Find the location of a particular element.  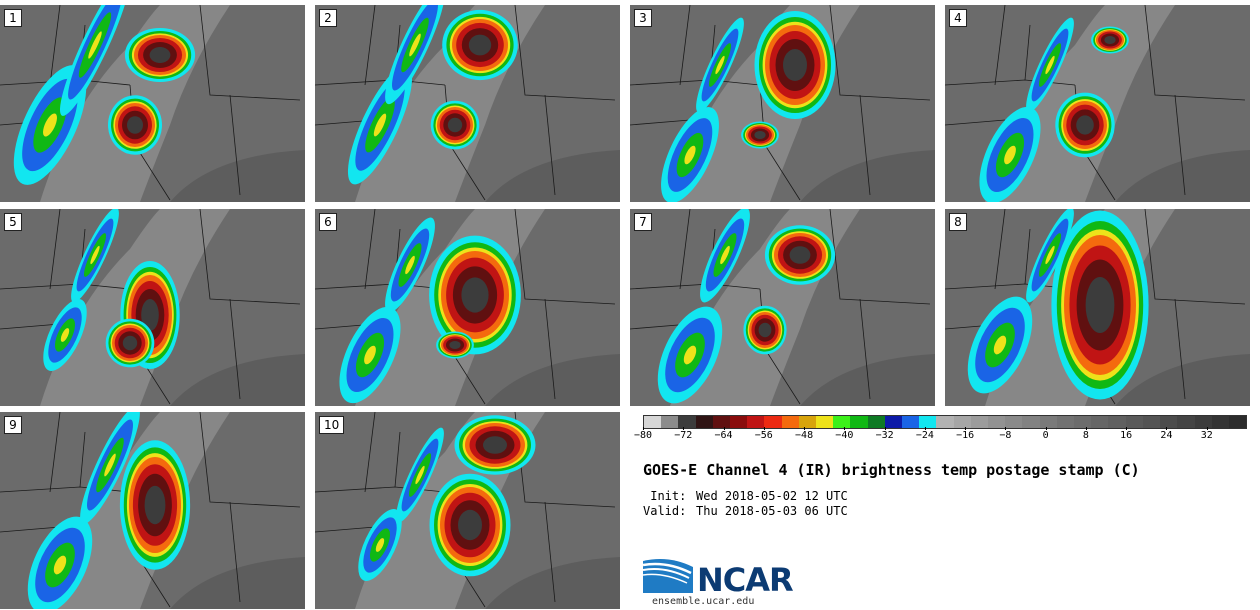

colorbar-tick-label: 16 is located at coordinates (1126, 434).